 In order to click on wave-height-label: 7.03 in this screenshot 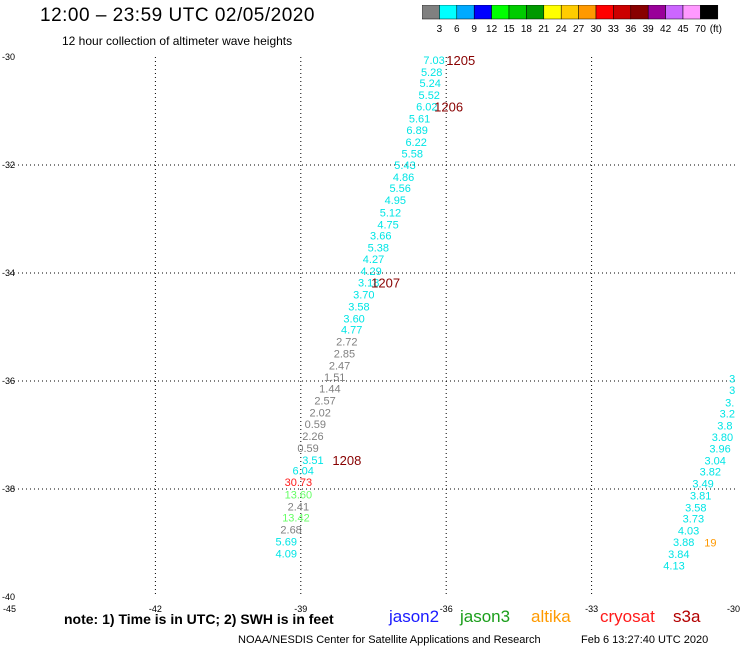, I will do `click(433, 61)`.